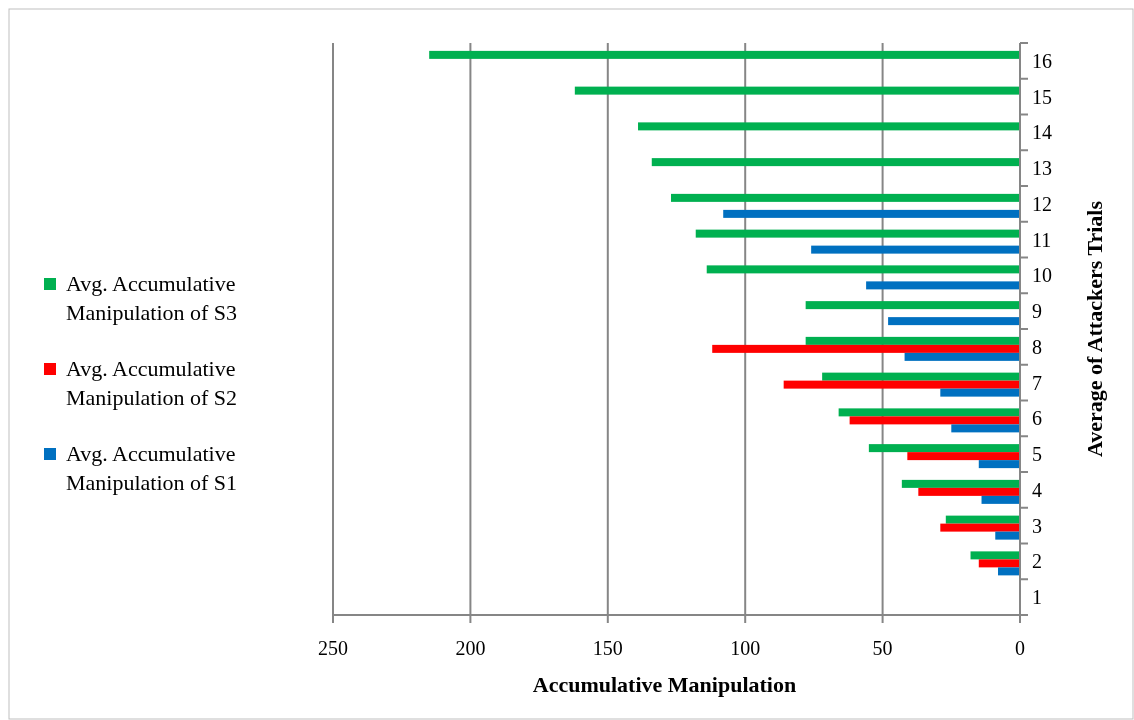  What do you see at coordinates (1037, 454) in the screenshot?
I see `y-tick-label: 5` at bounding box center [1037, 454].